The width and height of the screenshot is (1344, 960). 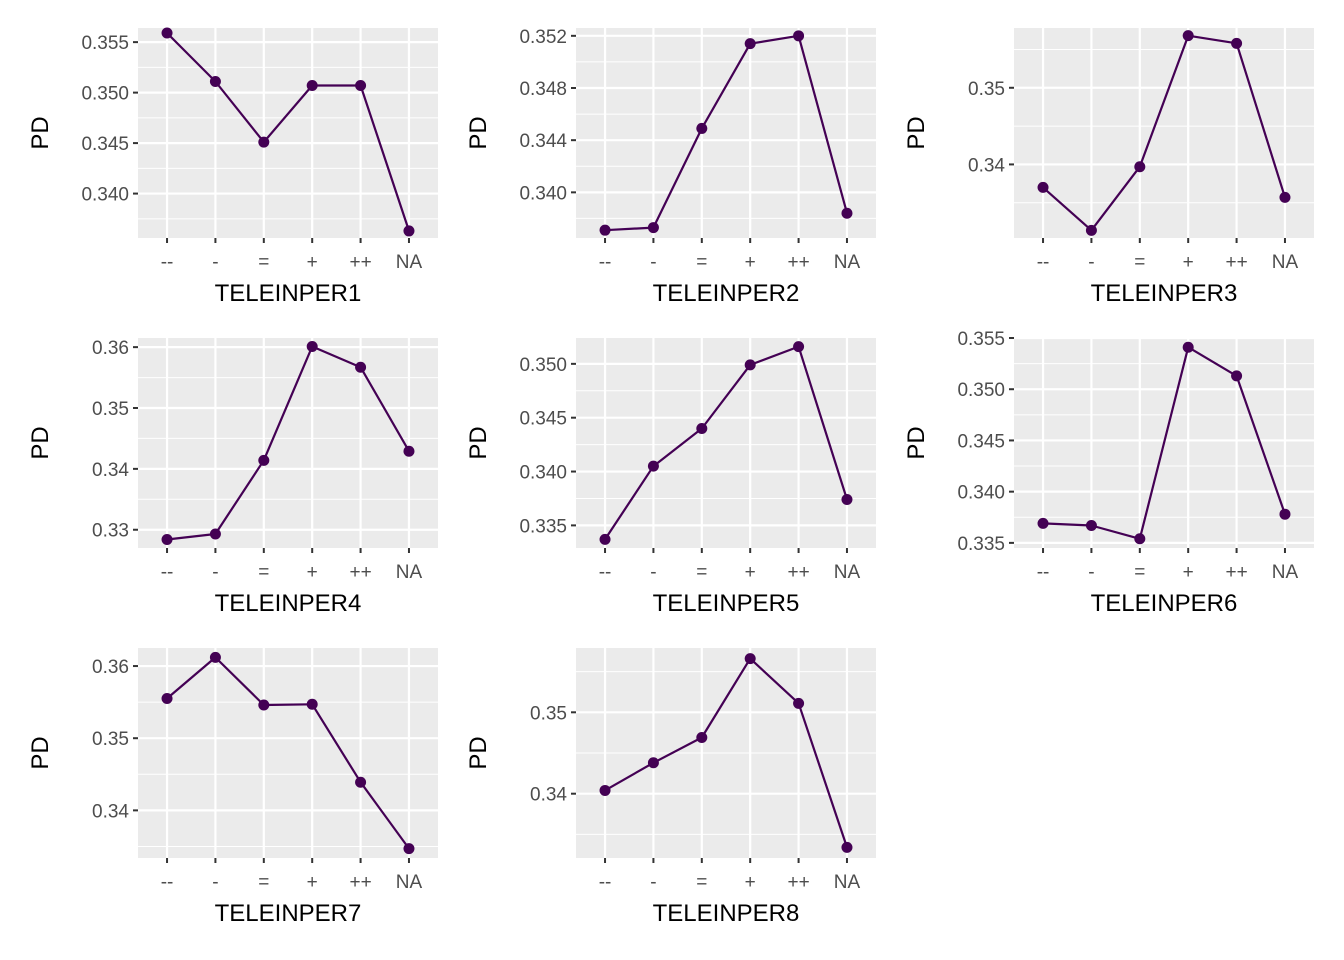 What do you see at coordinates (543, 89) in the screenshot?
I see `y-tick-label: 0.348` at bounding box center [543, 89].